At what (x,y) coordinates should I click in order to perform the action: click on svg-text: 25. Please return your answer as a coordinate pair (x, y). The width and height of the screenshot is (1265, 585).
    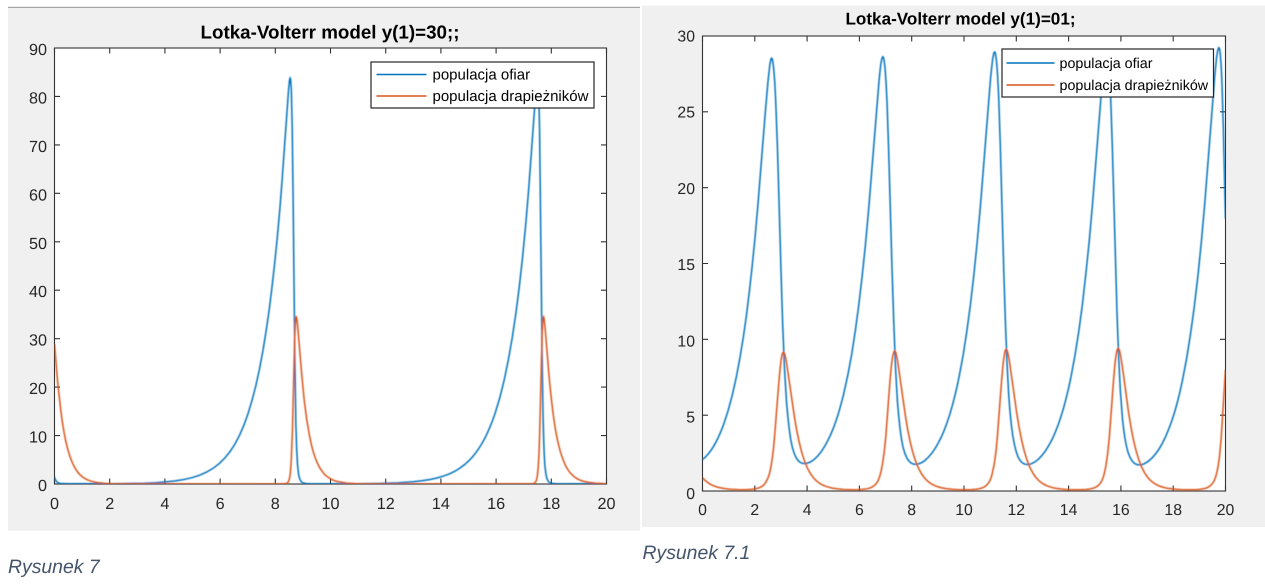
    Looking at the image, I should click on (686, 113).